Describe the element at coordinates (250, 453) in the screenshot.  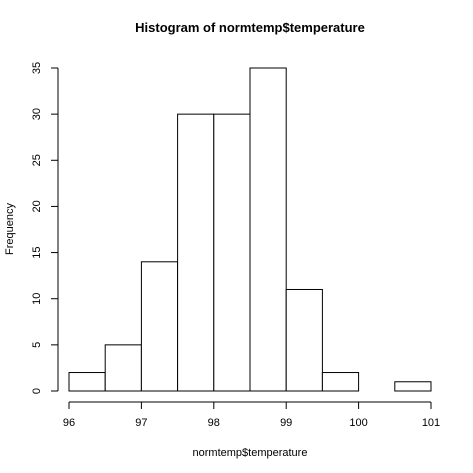
I see `x-axis-title: normtemp$temperature` at that location.